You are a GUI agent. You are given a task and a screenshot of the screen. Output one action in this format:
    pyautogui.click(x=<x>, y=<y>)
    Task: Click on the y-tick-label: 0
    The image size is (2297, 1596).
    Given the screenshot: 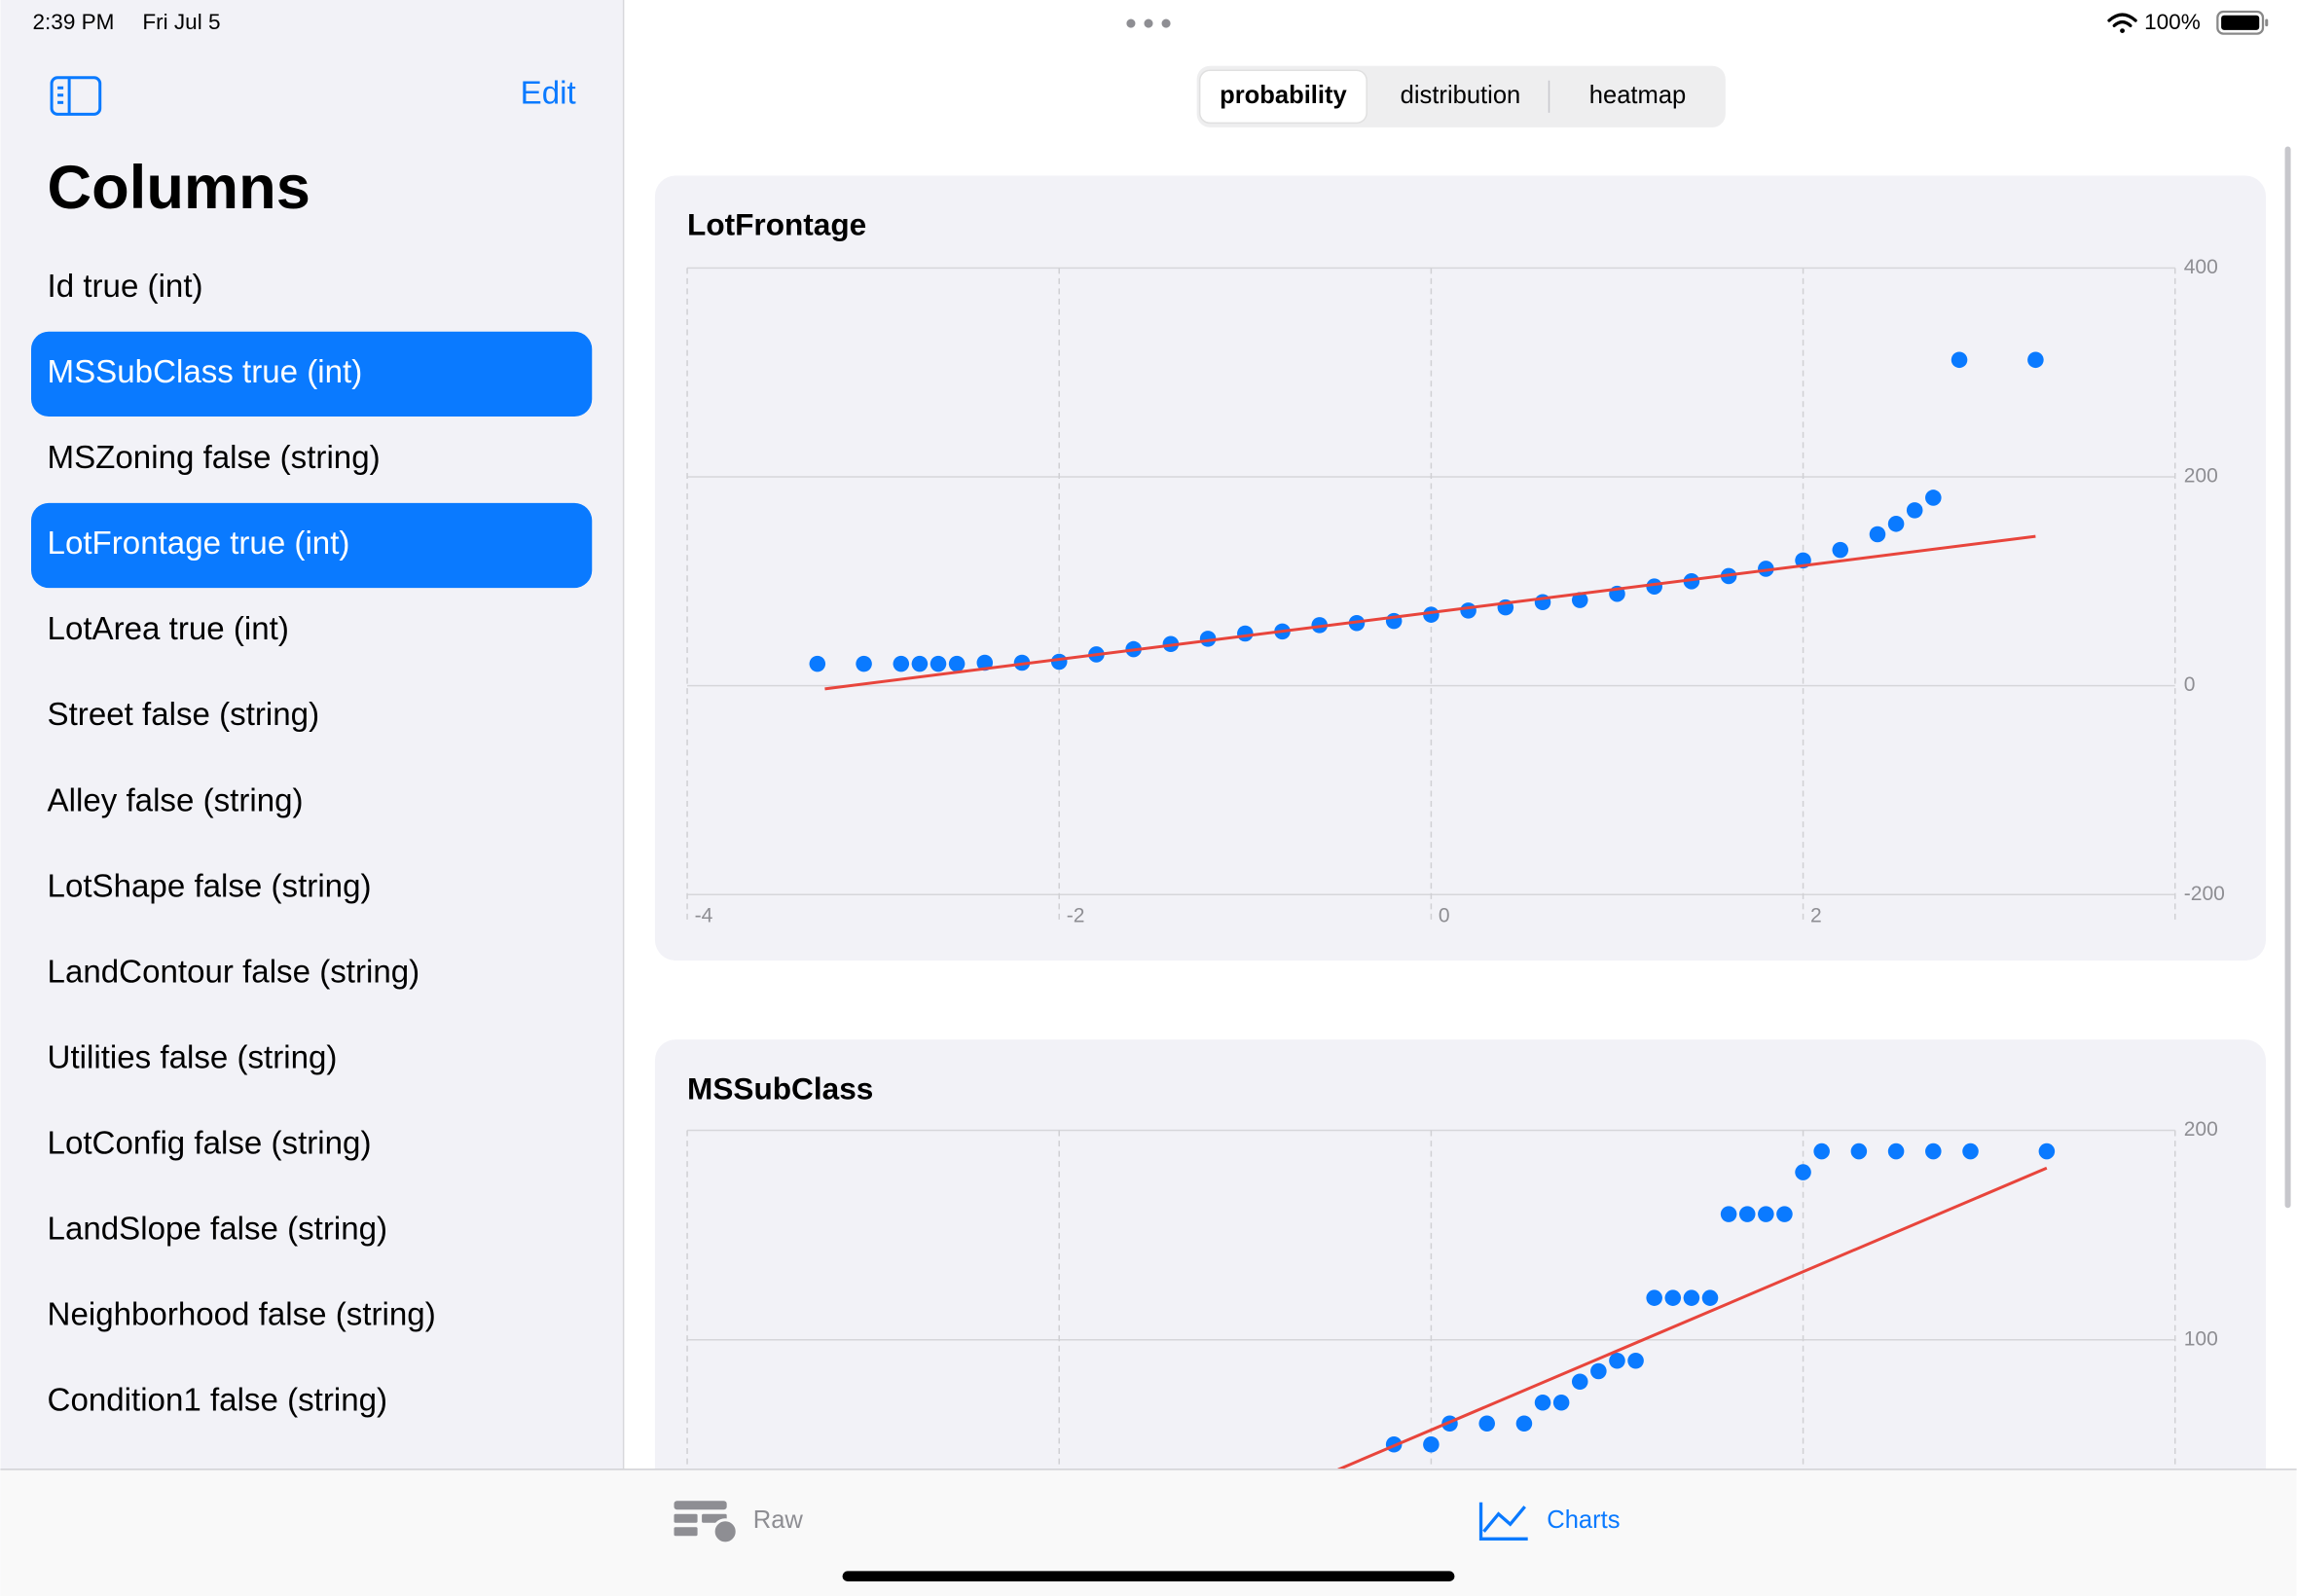 What is the action you would take?
    pyautogui.click(x=2190, y=684)
    